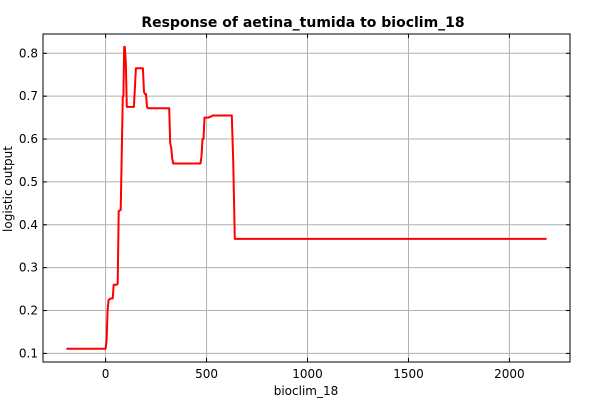  Describe the element at coordinates (28, 182) in the screenshot. I see `y-tick-label: 0.5` at that location.